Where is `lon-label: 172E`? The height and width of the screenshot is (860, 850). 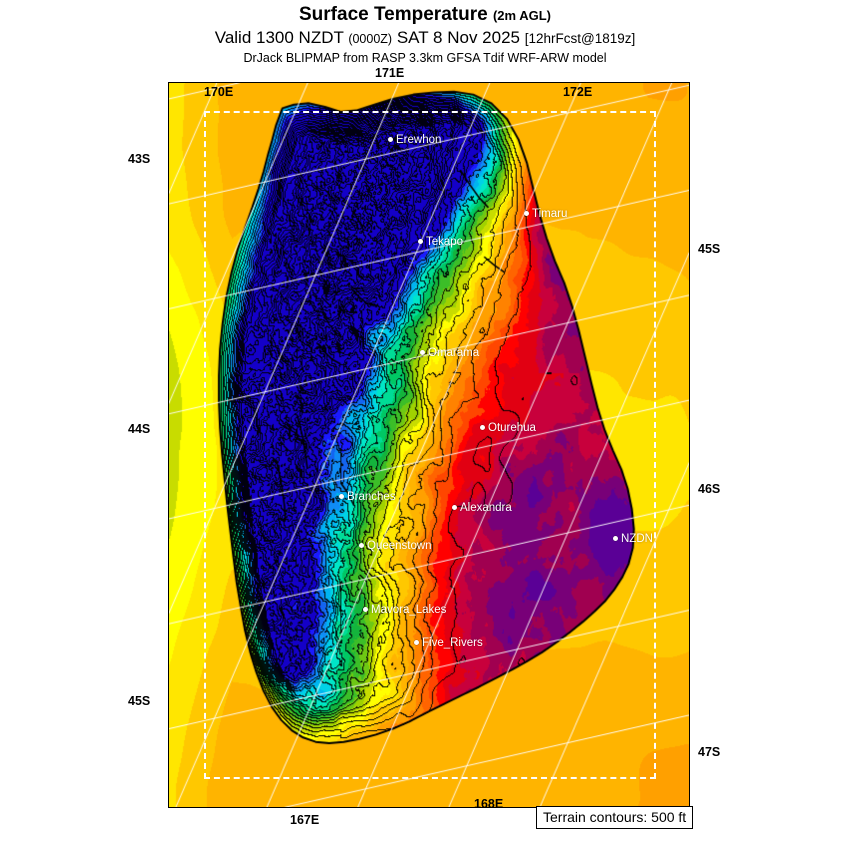 lon-label: 172E is located at coordinates (578, 92).